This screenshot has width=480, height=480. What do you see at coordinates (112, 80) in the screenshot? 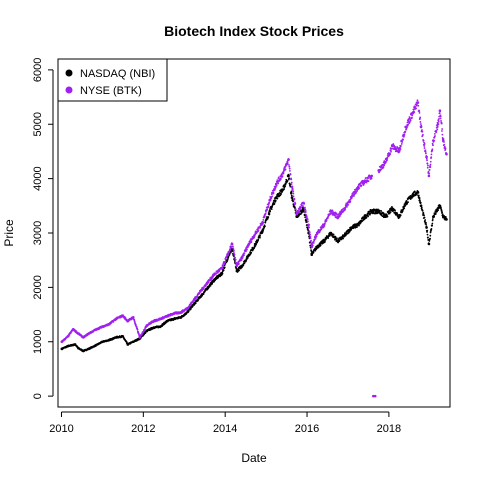
I see `legend: NASDAQ (NBI) NYSE (BTK)` at bounding box center [112, 80].